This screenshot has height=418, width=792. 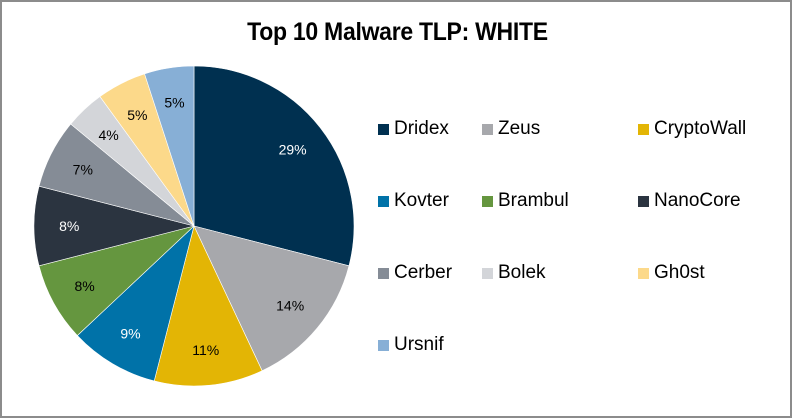 I want to click on pie-slice-kovter, so click(x=135, y=303).